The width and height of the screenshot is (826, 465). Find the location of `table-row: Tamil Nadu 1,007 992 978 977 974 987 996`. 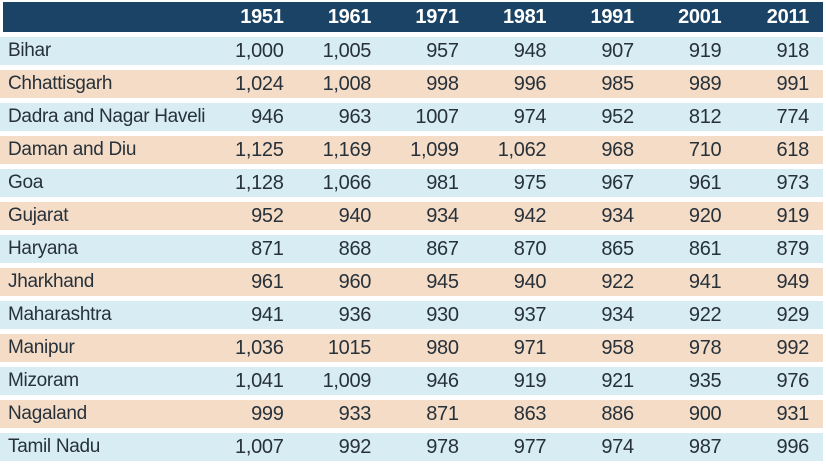

table-row: Tamil Nadu 1,007 992 978 977 974 987 996 is located at coordinates (411, 447).